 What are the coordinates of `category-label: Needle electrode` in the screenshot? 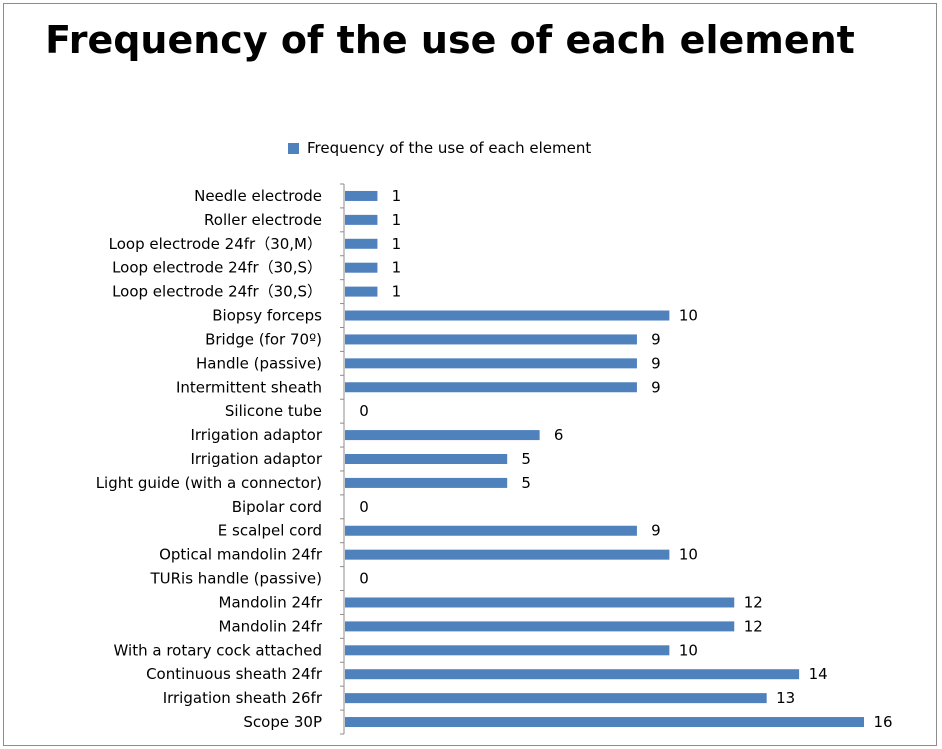 It's located at (258, 196).